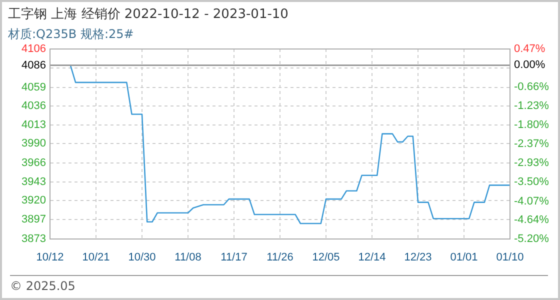  Describe the element at coordinates (96, 258) in the screenshot. I see `x-tick-label: 10/21` at that location.